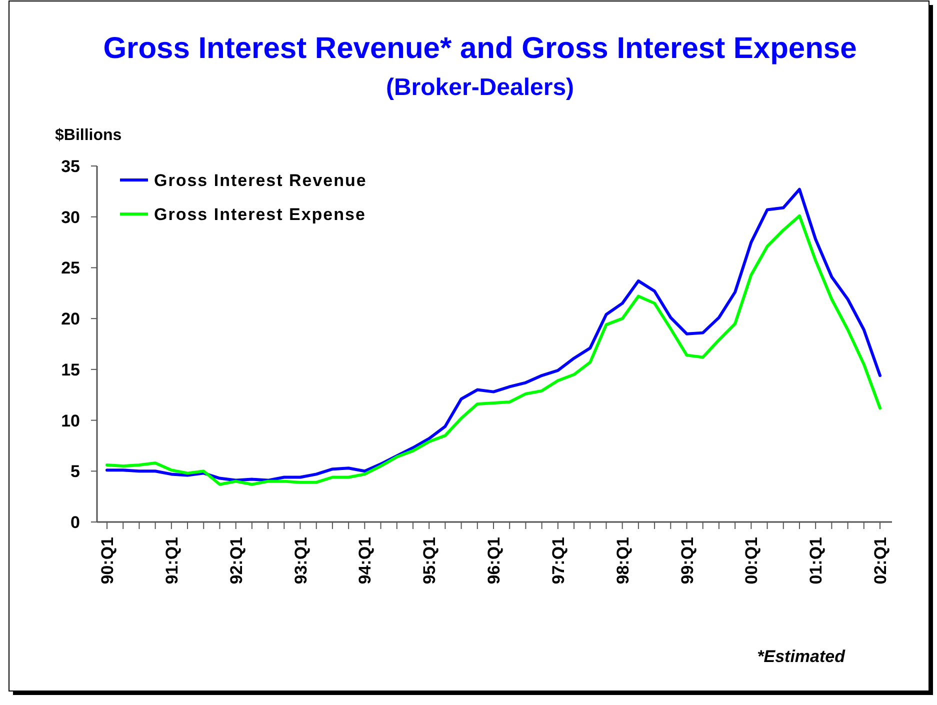 This screenshot has height=705, width=937. Describe the element at coordinates (75, 472) in the screenshot. I see `y-tick-label: 5` at that location.